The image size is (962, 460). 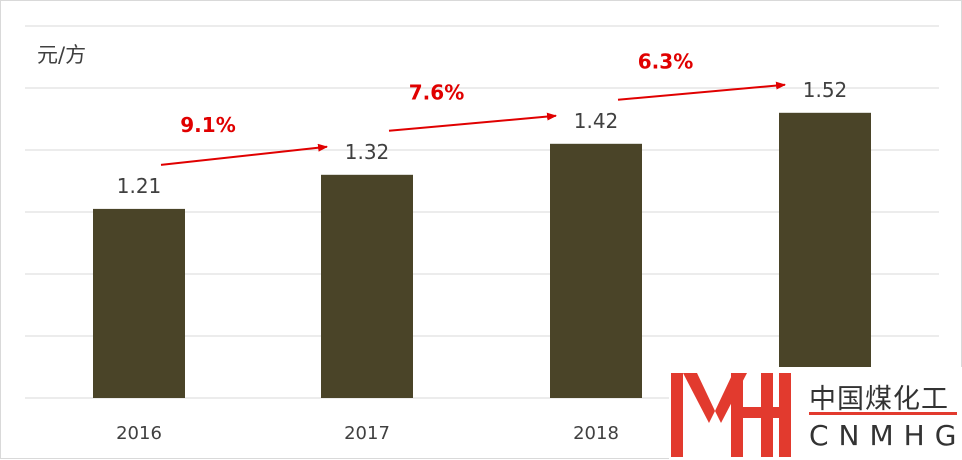 I want to click on growth-label-2: 7.6%, so click(x=436, y=92).